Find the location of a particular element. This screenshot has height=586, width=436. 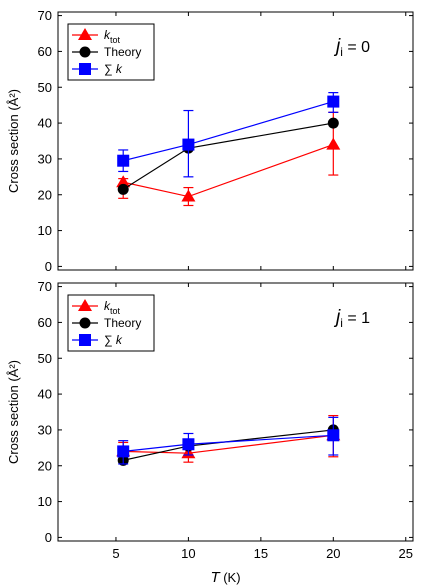

x-tick-label: 10 is located at coordinates (188, 553).